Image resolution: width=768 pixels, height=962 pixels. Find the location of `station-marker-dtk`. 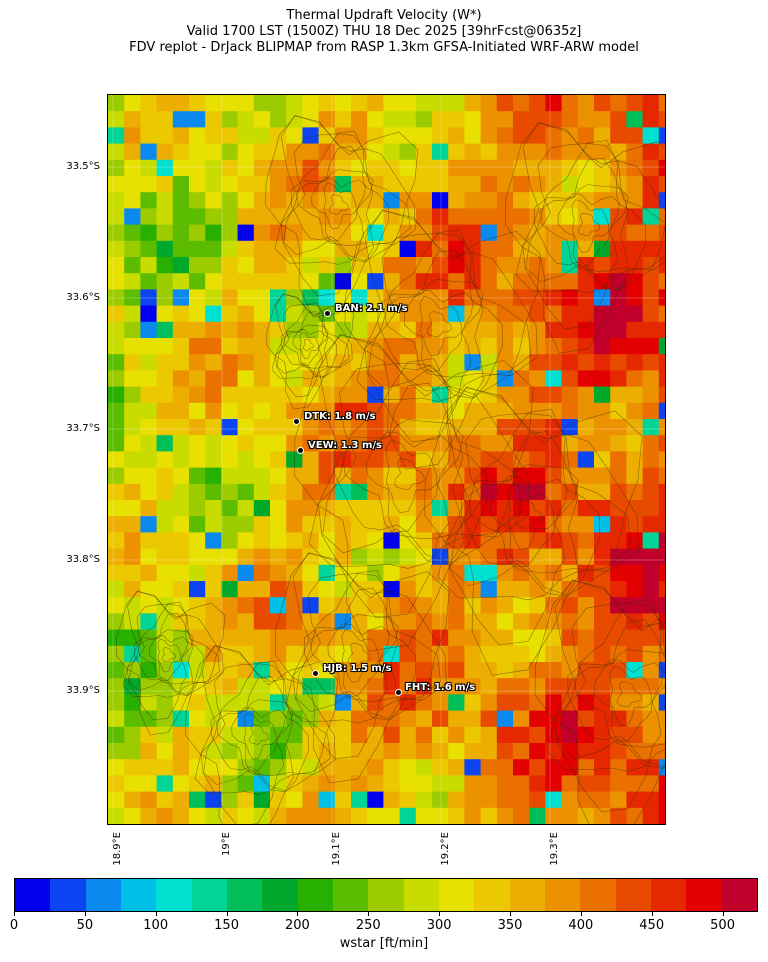

station-marker-dtk is located at coordinates (296, 421).